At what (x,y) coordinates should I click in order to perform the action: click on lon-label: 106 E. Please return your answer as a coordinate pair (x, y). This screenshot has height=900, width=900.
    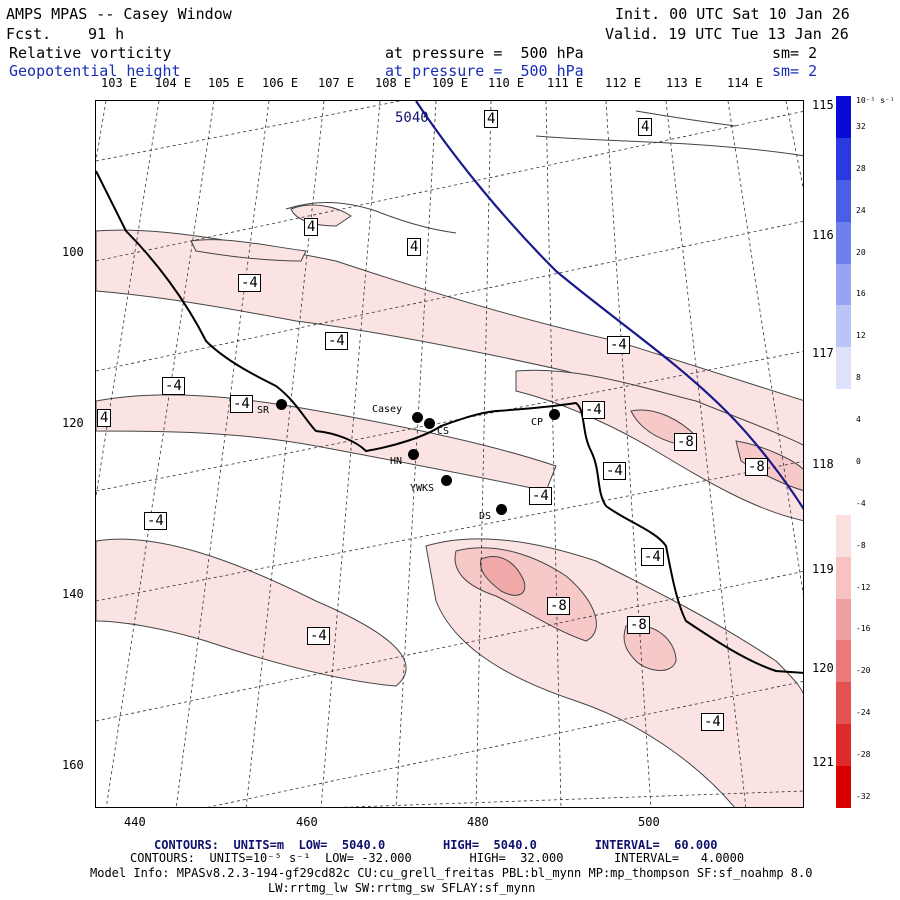
    Looking at the image, I should click on (280, 83).